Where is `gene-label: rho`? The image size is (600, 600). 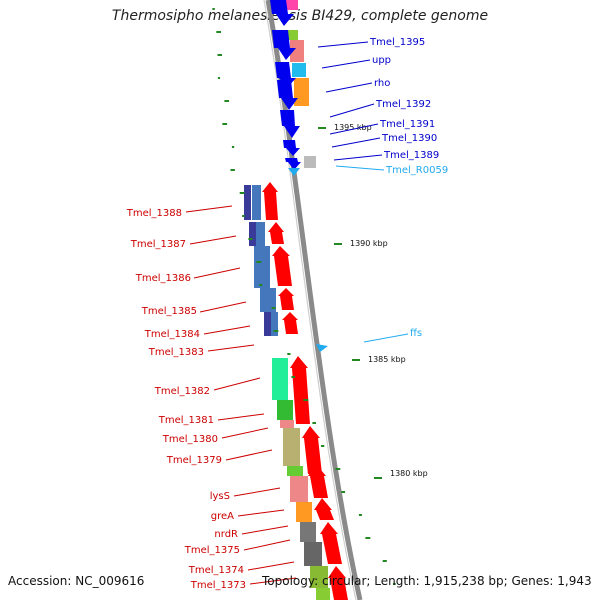
gene-label: rho is located at coordinates (382, 83).